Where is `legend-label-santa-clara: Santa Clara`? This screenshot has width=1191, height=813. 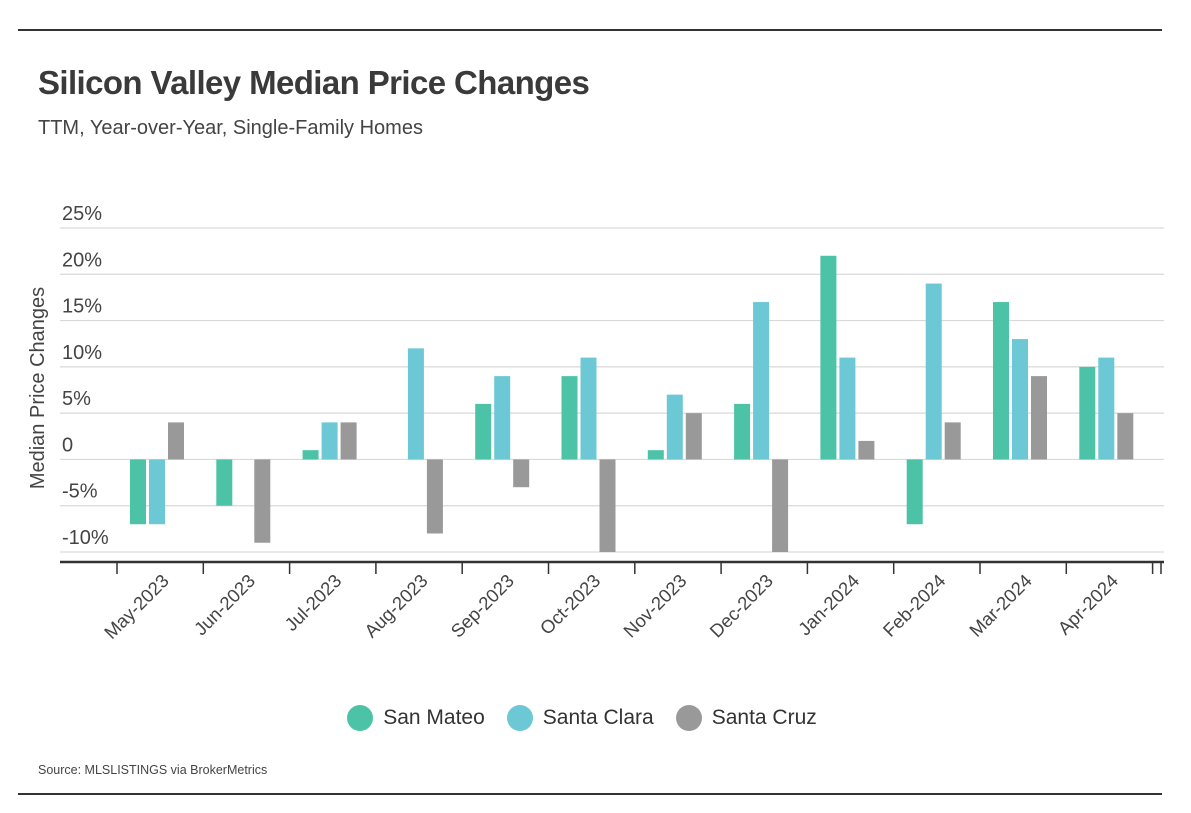 legend-label-santa-clara: Santa Clara is located at coordinates (598, 717).